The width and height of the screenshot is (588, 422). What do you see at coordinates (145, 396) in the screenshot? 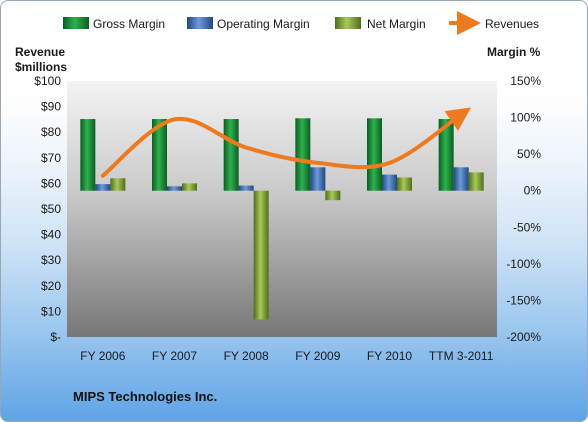
I see `company-name: MIPS Technologies Inc.` at bounding box center [145, 396].